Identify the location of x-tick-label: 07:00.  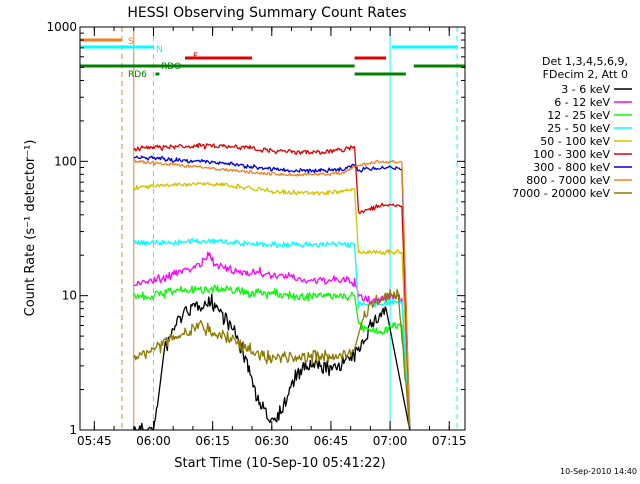
(390, 441).